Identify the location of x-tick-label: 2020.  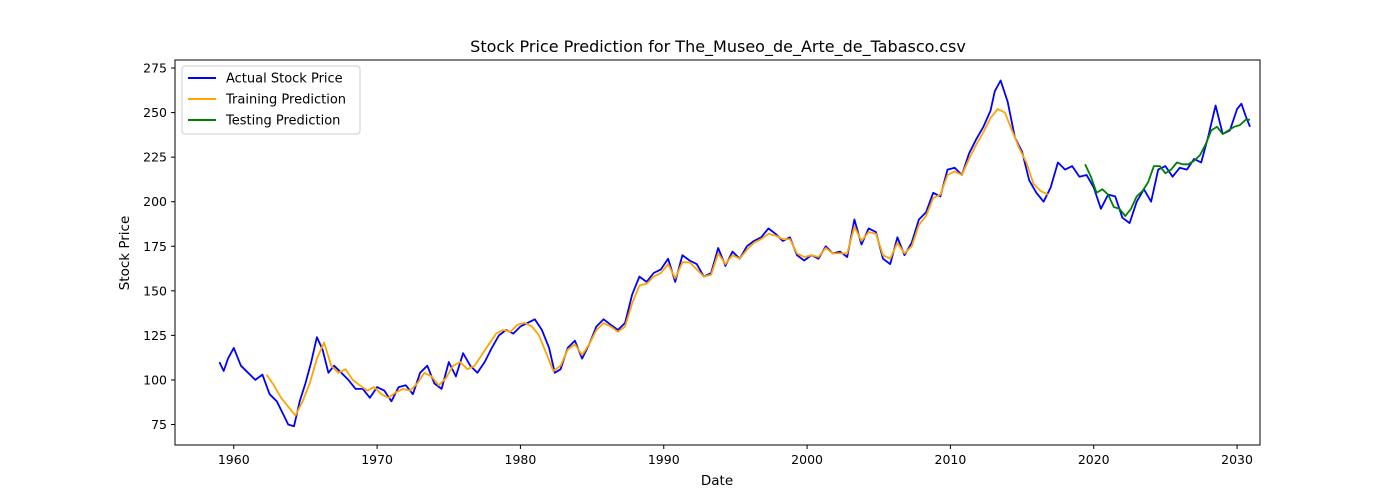
(1094, 459).